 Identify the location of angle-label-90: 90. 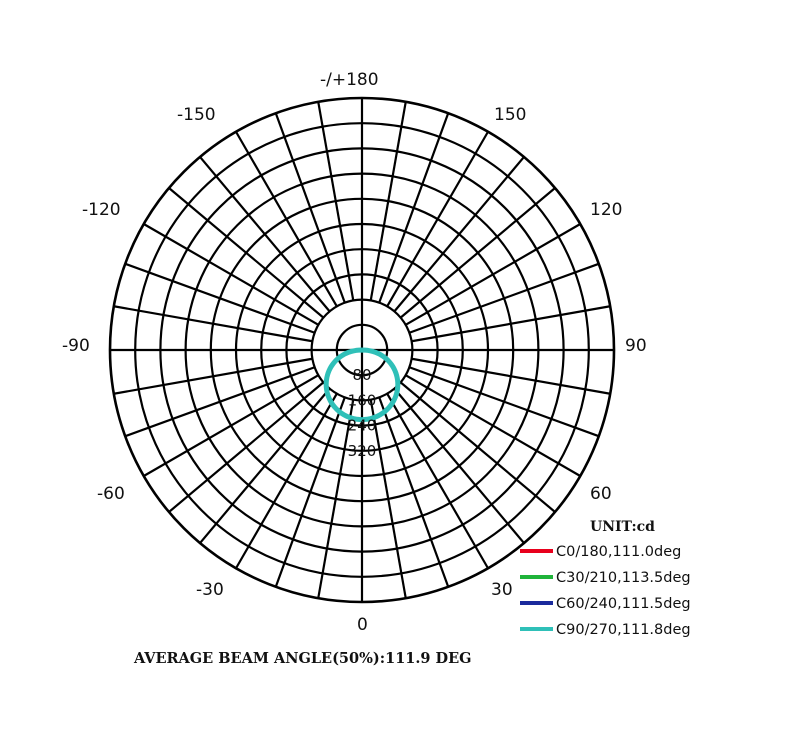
(636, 346).